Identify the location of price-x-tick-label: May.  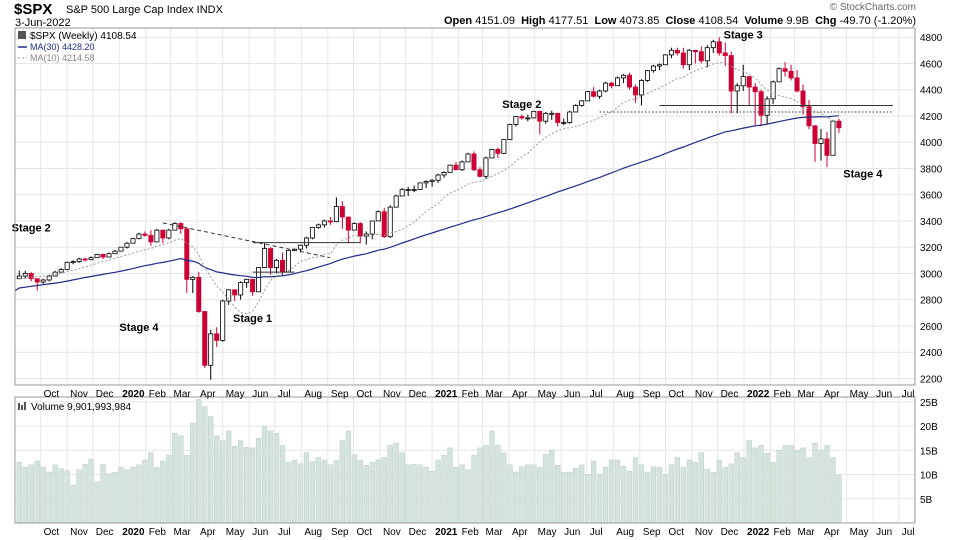
(547, 394).